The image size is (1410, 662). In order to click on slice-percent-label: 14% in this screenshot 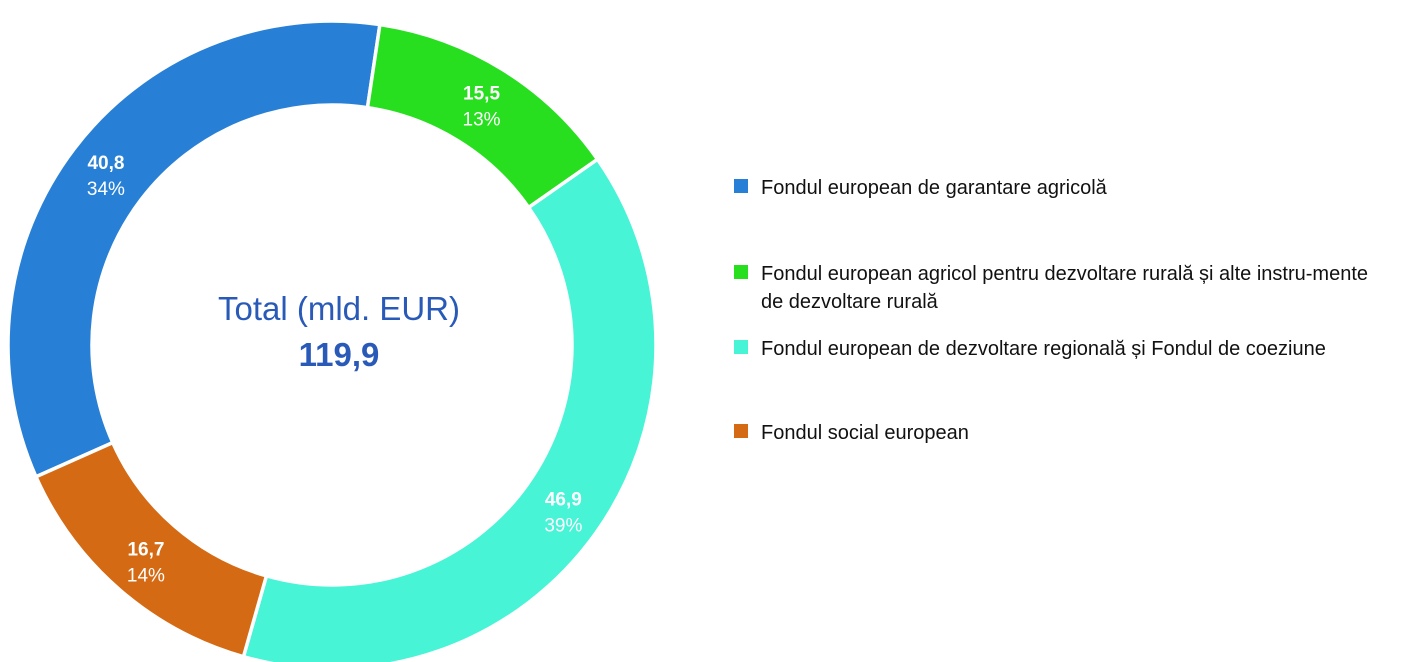, I will do `click(146, 576)`.